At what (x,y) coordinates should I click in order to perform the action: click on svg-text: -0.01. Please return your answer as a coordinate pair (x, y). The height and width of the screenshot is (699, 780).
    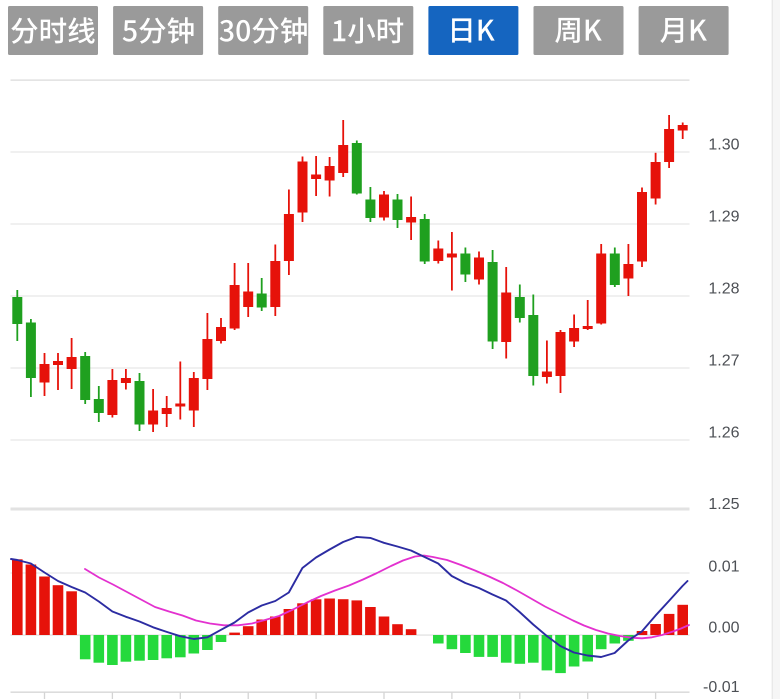
    Looking at the image, I should click on (721, 687).